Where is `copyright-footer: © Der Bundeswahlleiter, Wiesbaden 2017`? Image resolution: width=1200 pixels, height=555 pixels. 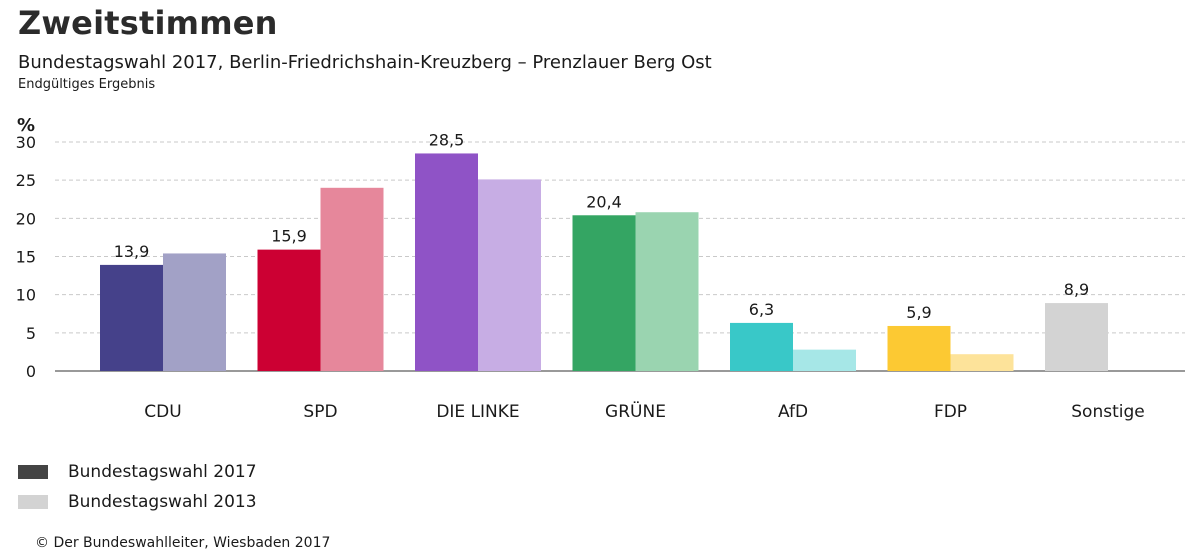 copyright-footer: © Der Bundeswahlleiter, Wiesbaden 2017 is located at coordinates (183, 543).